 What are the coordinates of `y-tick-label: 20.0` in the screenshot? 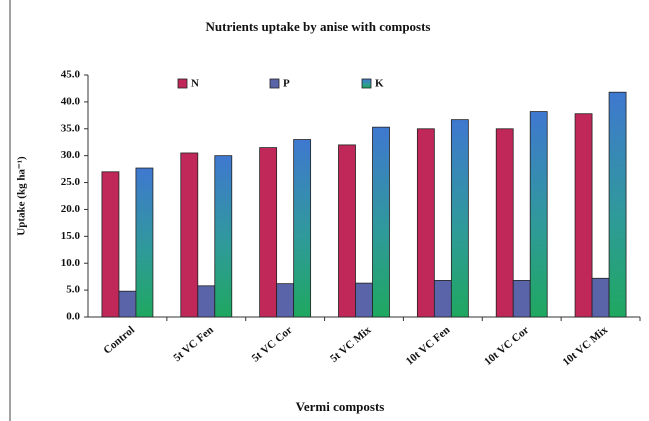 It's located at (71, 209).